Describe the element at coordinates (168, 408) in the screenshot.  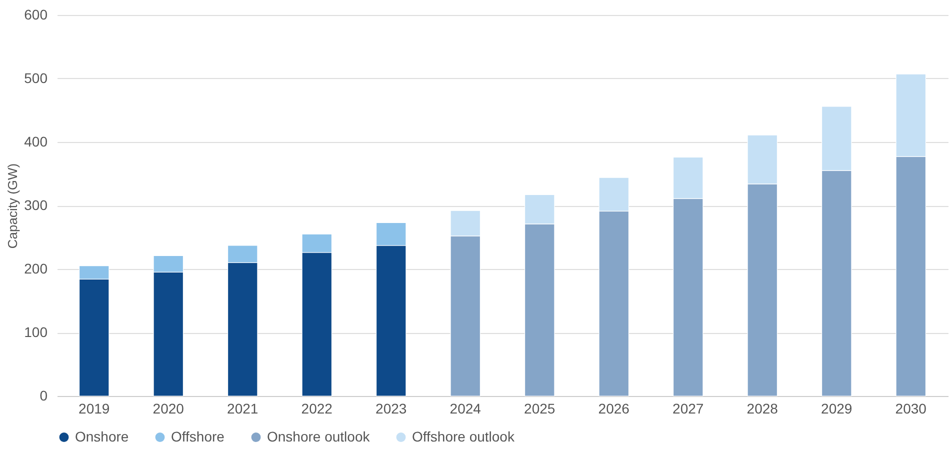
I see `x-tick-label: 2020` at that location.